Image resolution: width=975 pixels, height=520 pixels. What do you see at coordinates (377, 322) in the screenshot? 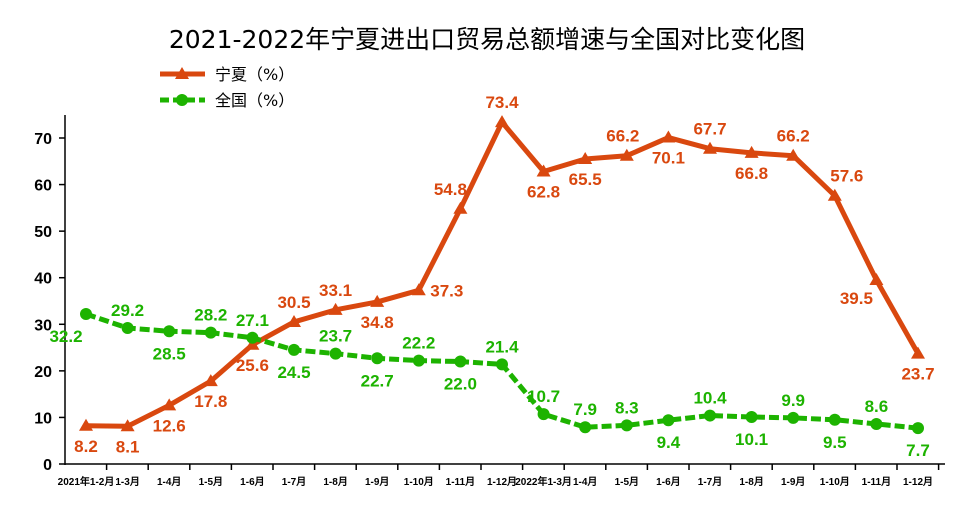
I see `ningxia-data-label: 34.8` at bounding box center [377, 322].